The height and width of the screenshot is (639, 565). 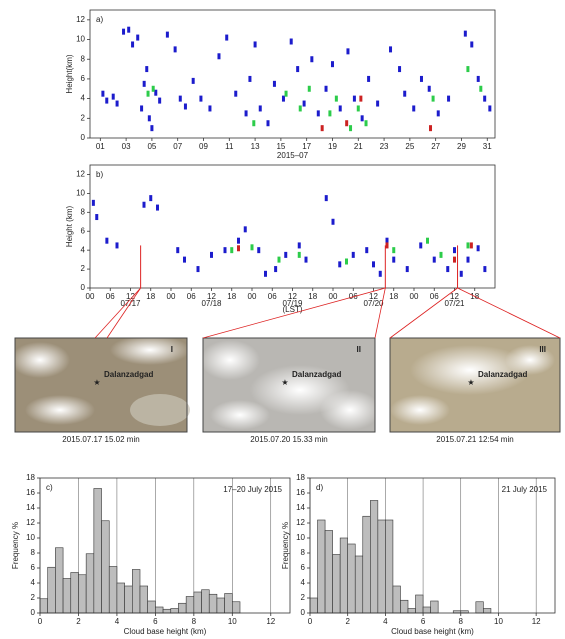 I want to click on panel-label: d), so click(x=319, y=487).